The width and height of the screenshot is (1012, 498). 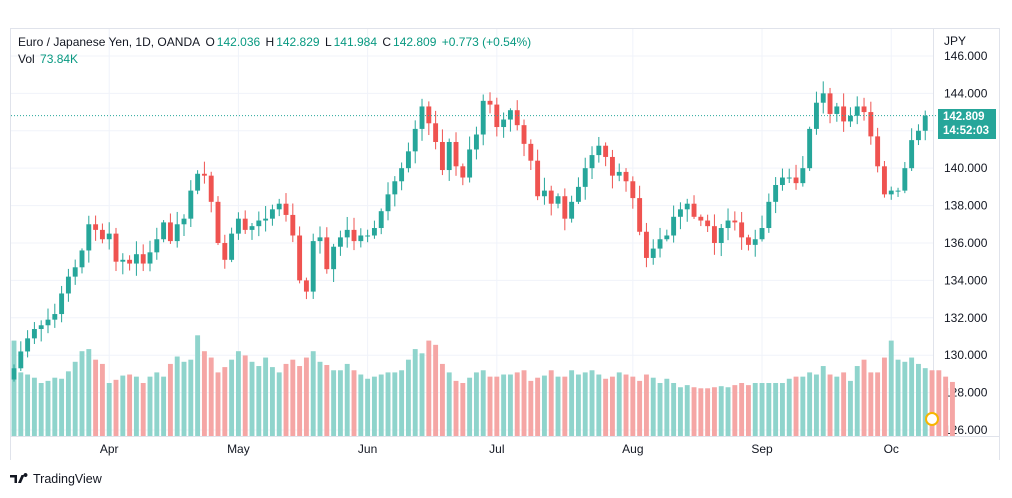 I want to click on x-tick-label: Aug, so click(x=632, y=449).